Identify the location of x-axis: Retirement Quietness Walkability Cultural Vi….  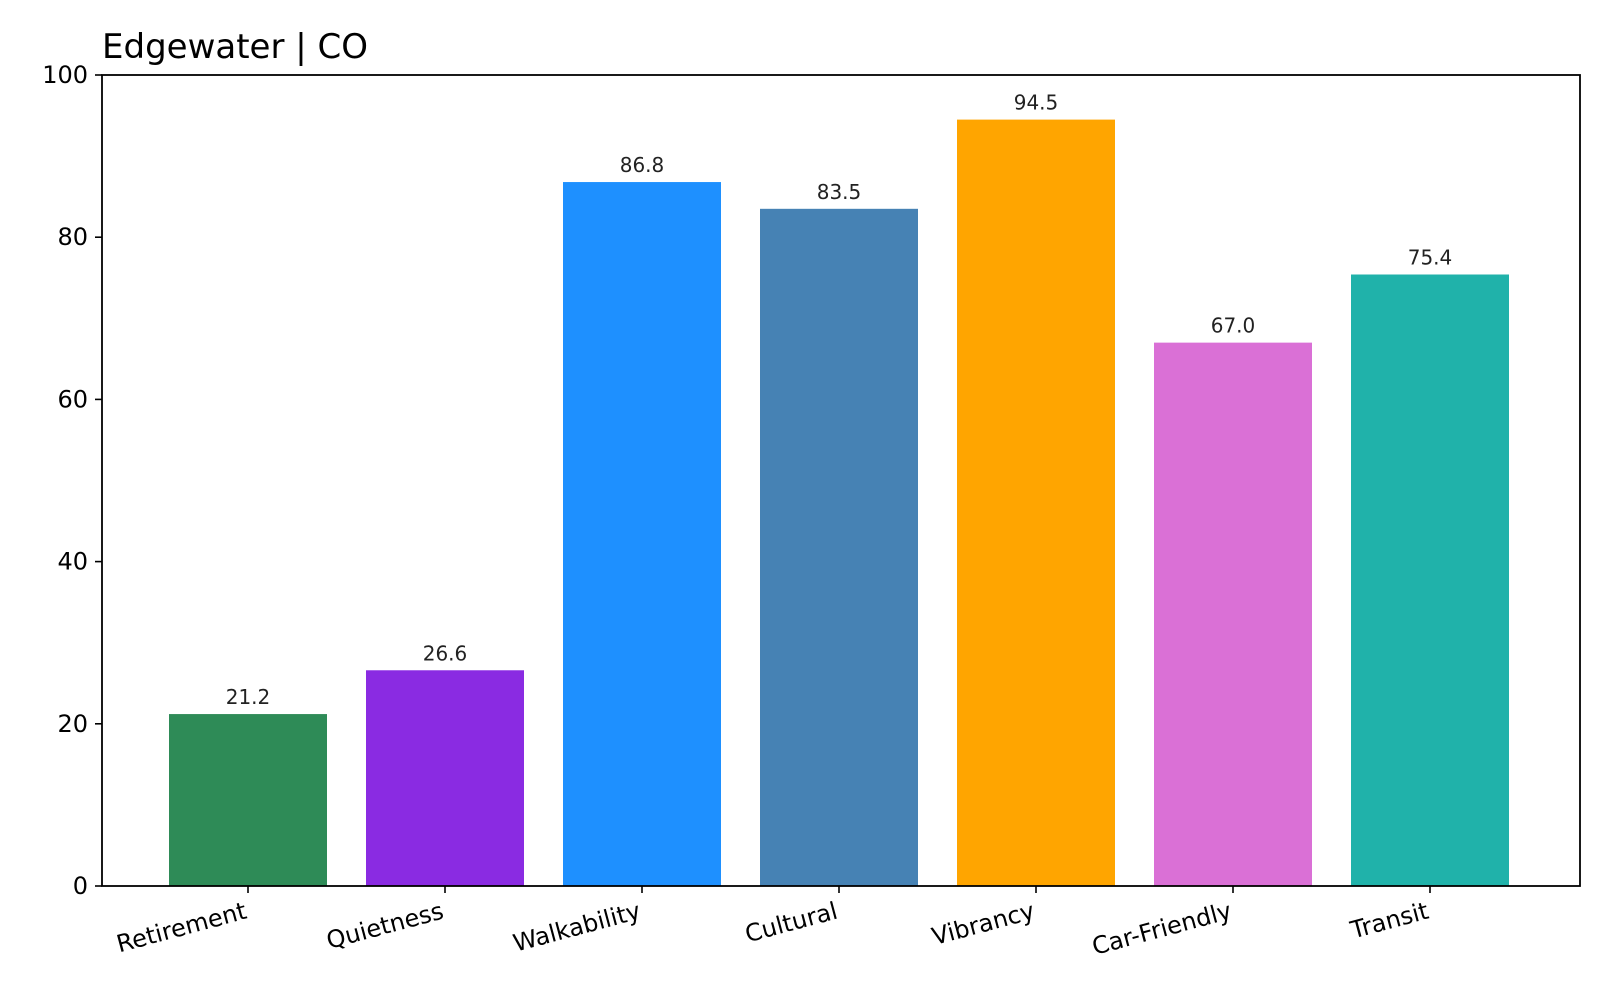
(773, 923).